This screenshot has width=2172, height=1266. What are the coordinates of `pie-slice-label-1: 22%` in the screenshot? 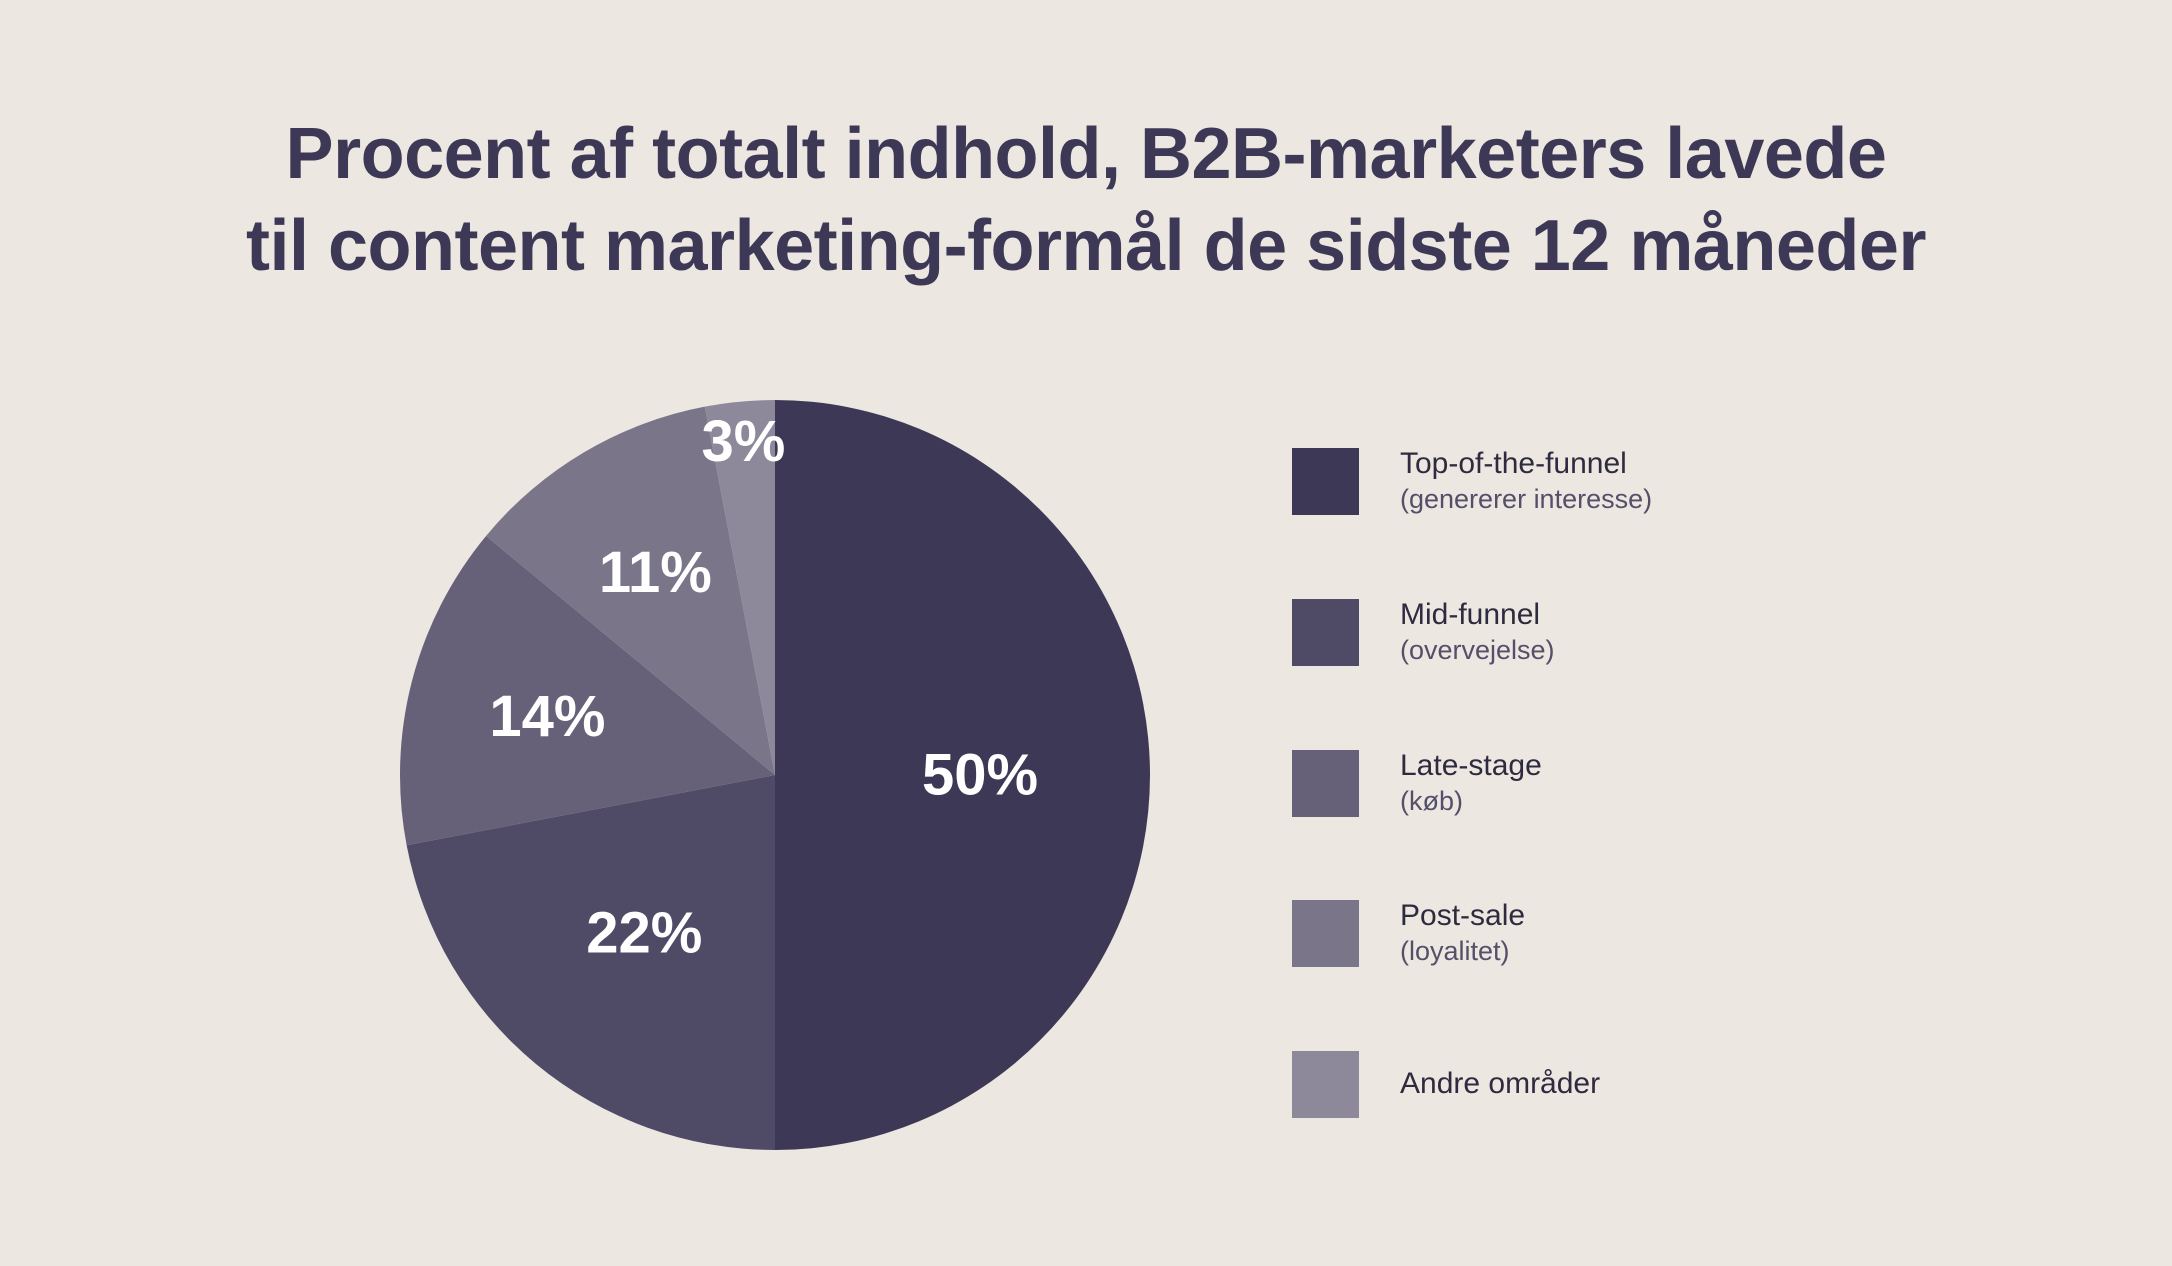 It's located at (644, 932).